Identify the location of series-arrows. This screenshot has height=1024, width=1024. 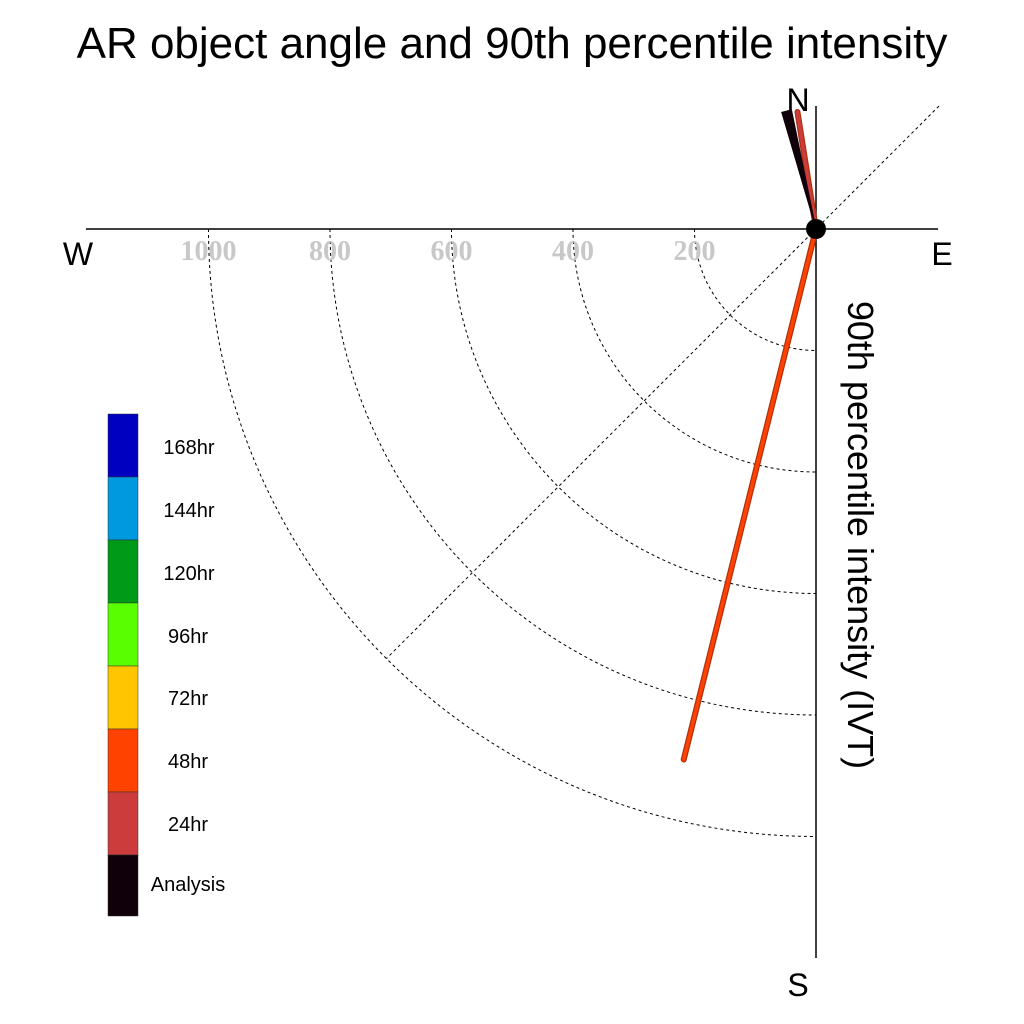
(749, 435).